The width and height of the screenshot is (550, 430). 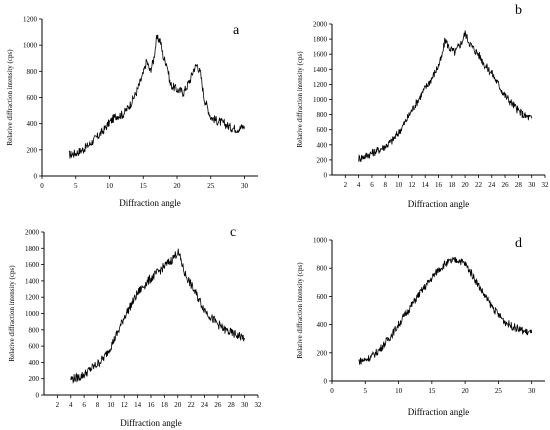 I want to click on panel-label: b, so click(x=518, y=10).